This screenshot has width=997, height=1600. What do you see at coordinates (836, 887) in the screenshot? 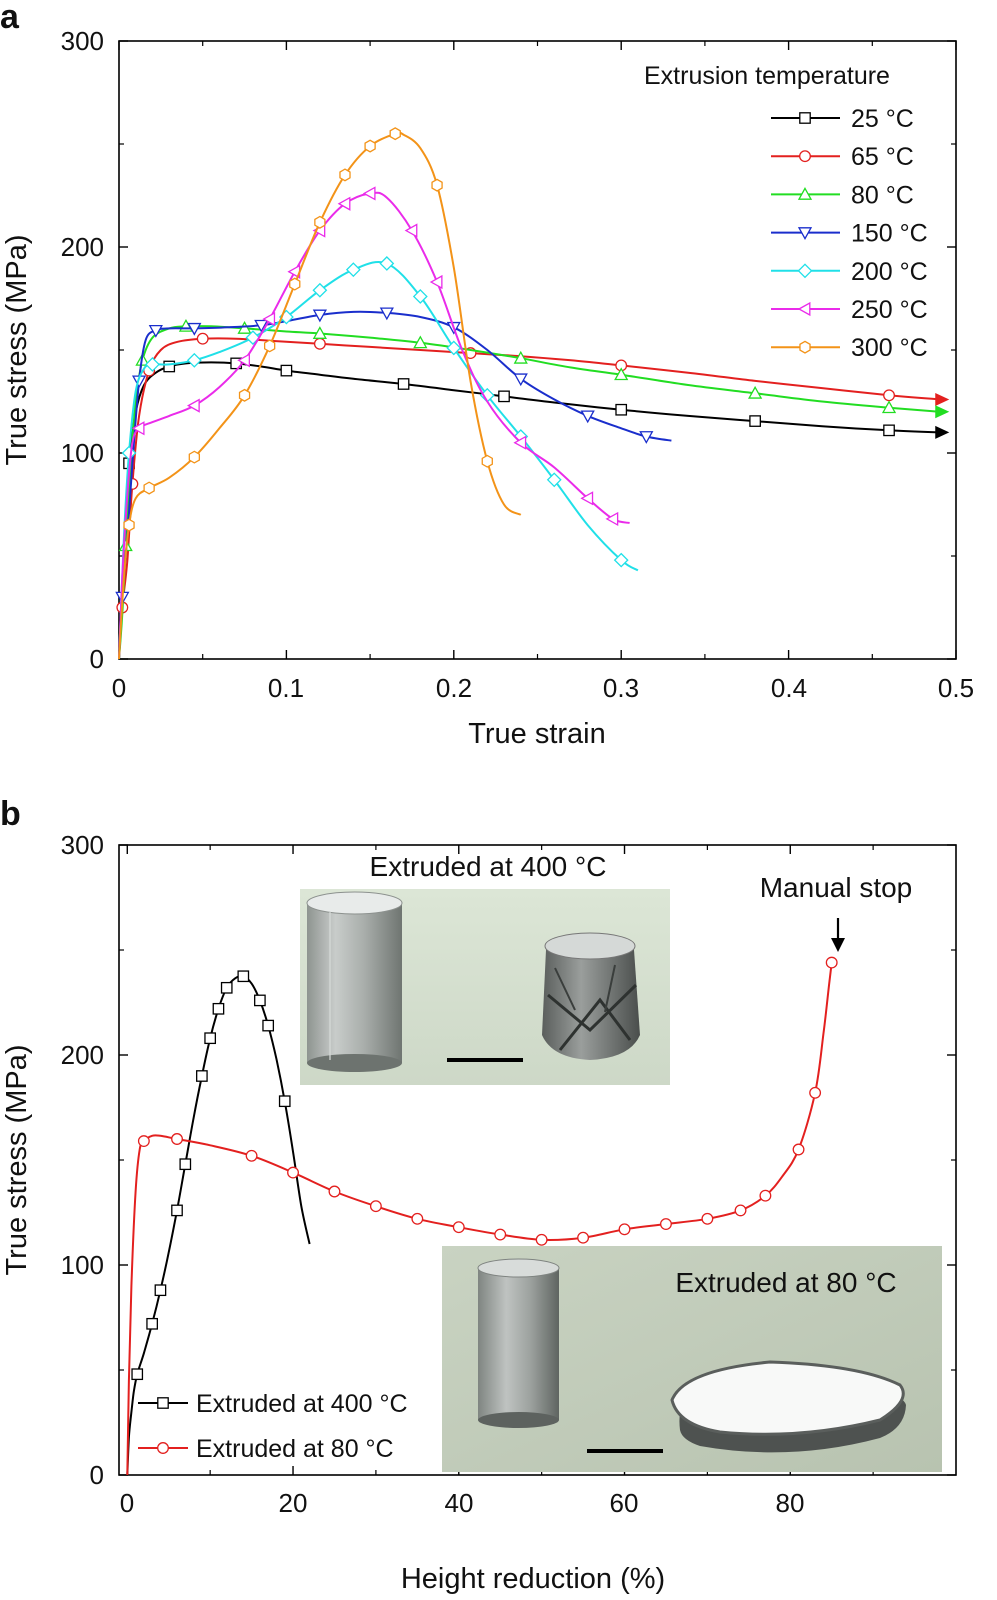
I see `manual-stop-label: Manual stop` at bounding box center [836, 887].